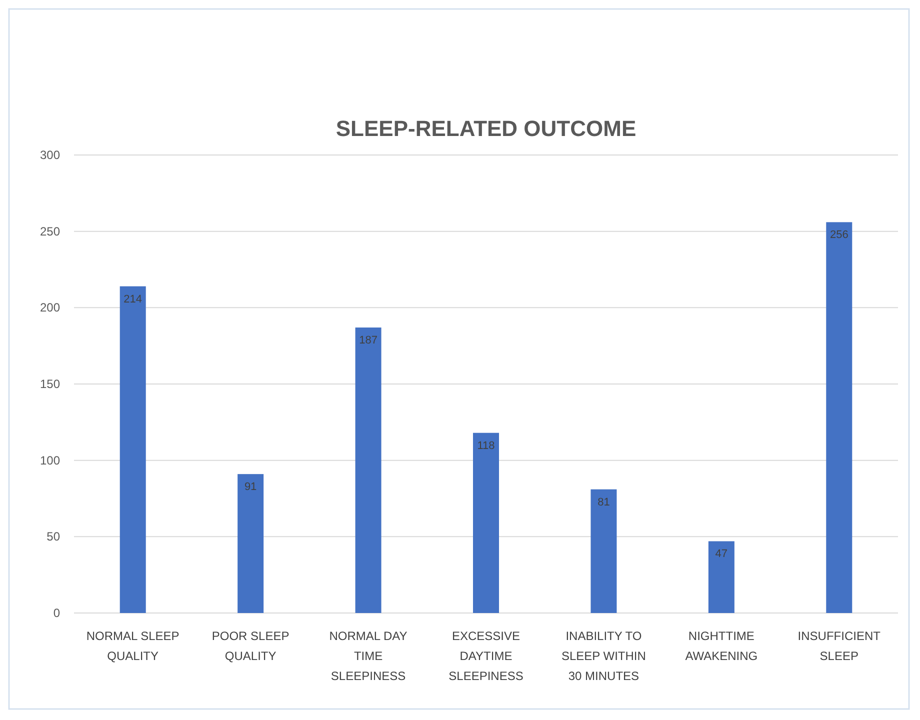  What do you see at coordinates (50, 460) in the screenshot?
I see `y-tick-label: 100` at bounding box center [50, 460].